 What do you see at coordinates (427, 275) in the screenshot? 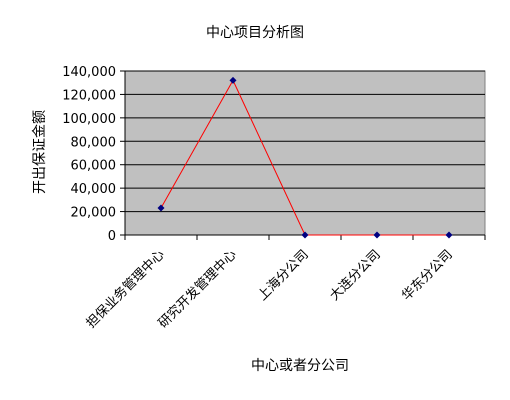
I see `x-tick-label: 华东分公司` at bounding box center [427, 275].